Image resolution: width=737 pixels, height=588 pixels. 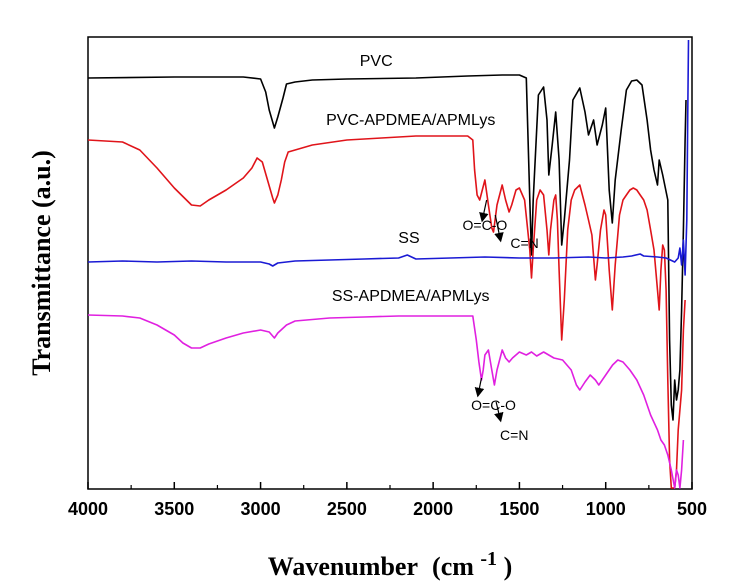 I want to click on x-axis-title-unit: (cm, so click(x=453, y=566).